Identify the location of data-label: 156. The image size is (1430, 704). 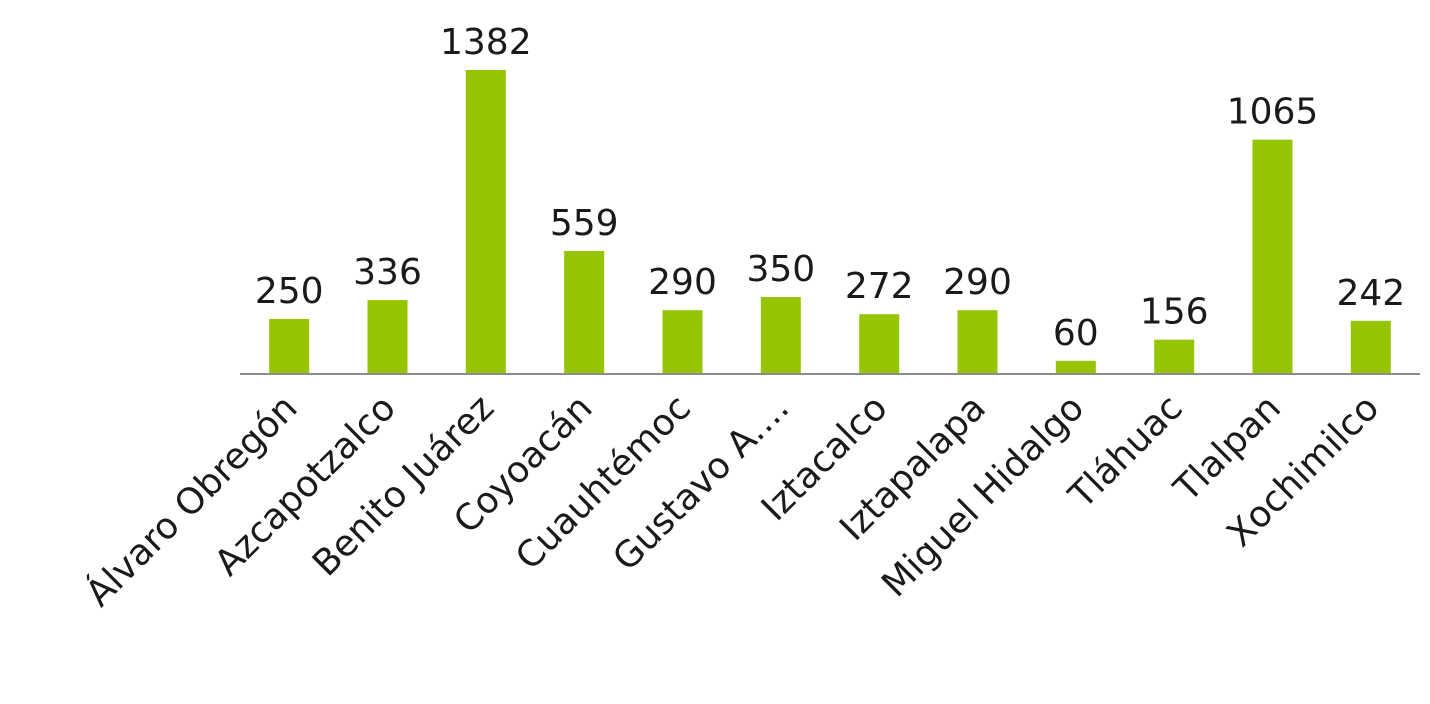
(1174, 312).